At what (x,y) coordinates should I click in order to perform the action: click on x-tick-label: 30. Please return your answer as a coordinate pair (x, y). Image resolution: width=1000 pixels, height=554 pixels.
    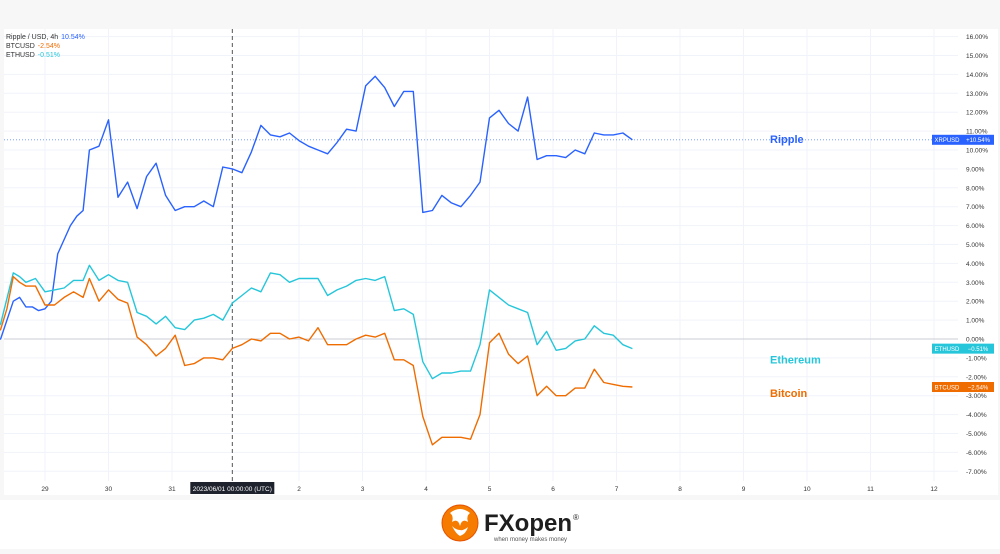
    Looking at the image, I should click on (109, 489).